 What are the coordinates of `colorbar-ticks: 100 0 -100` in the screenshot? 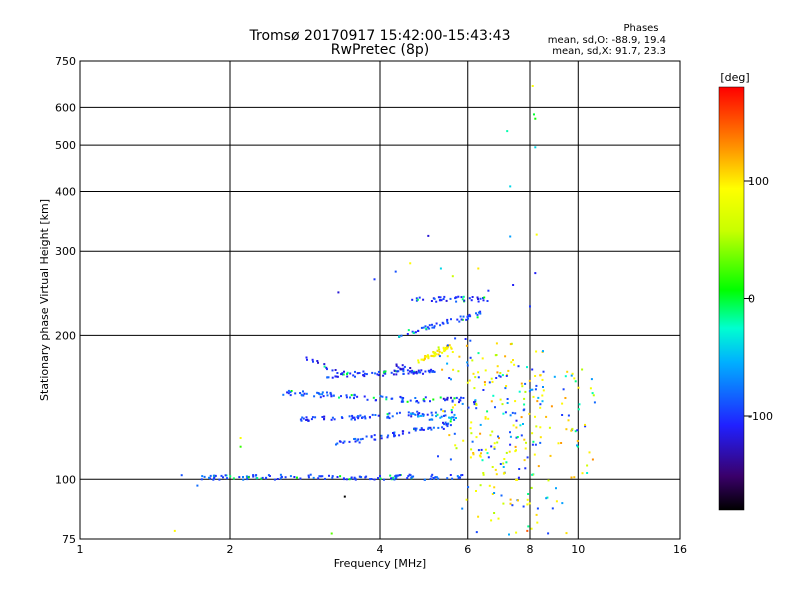 It's located at (758, 299).